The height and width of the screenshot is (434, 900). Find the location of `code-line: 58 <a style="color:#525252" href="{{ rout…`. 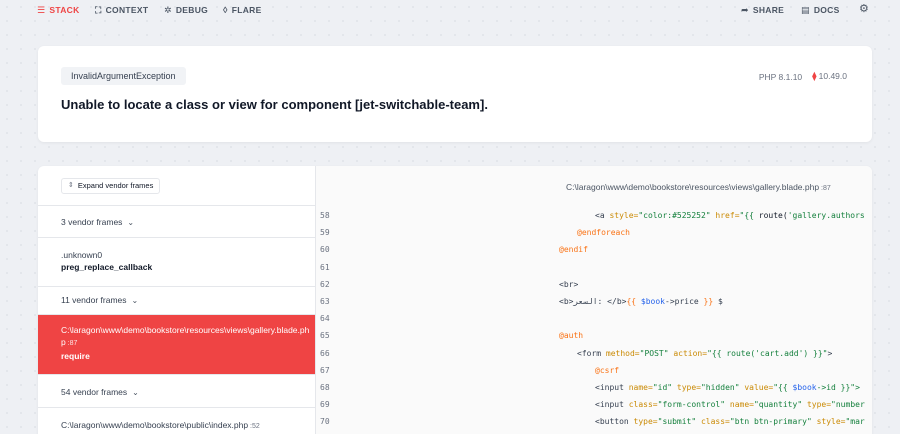

code-line: 58 <a style="color:#525252" href="{{ rout… is located at coordinates (594, 215).